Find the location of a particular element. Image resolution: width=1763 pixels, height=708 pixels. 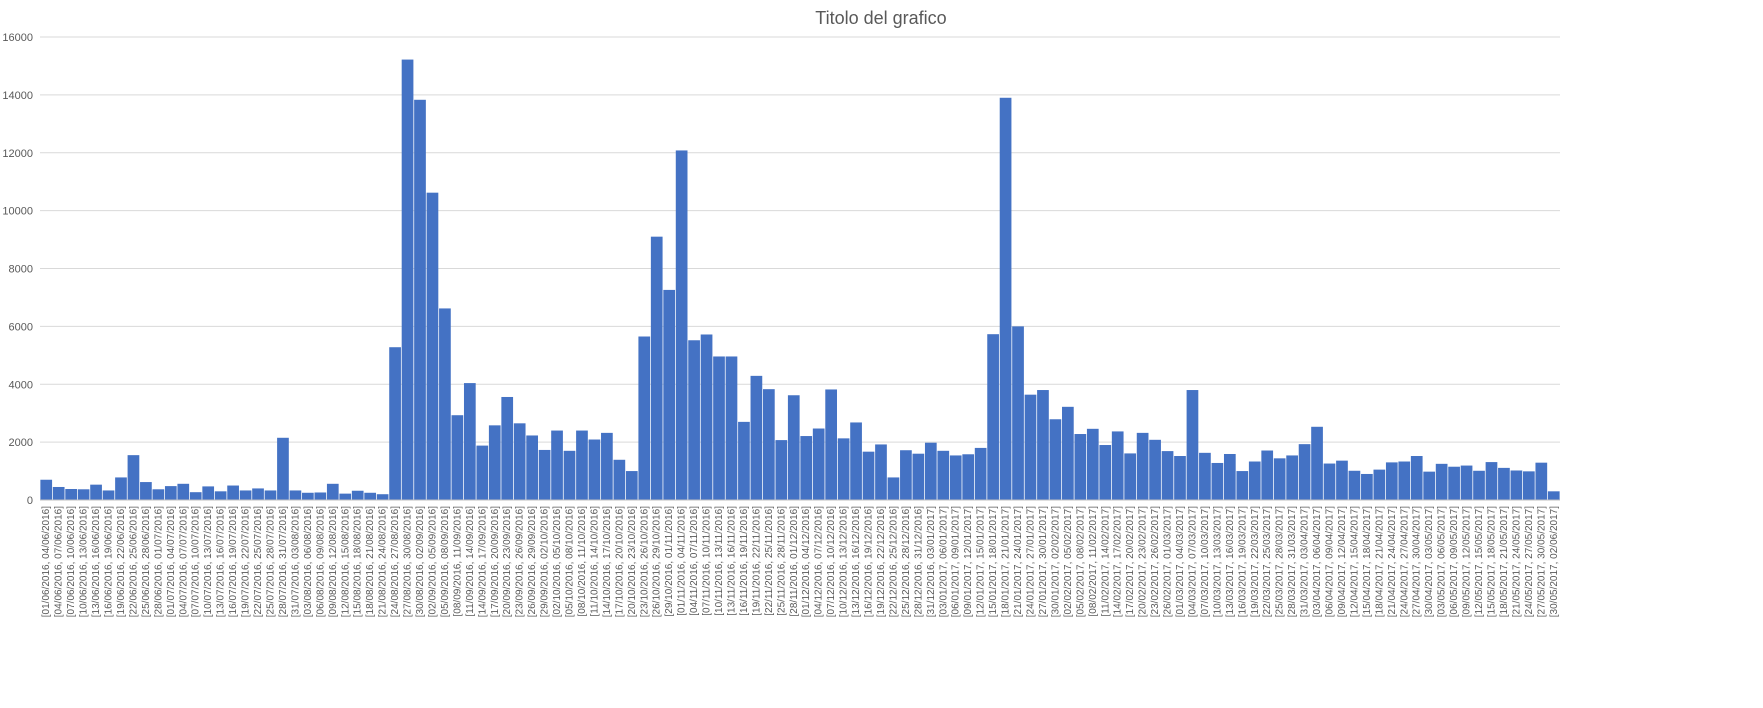

x-tick-label: [01/03/2017, 04/03/2017] is located at coordinates (1180, 561).